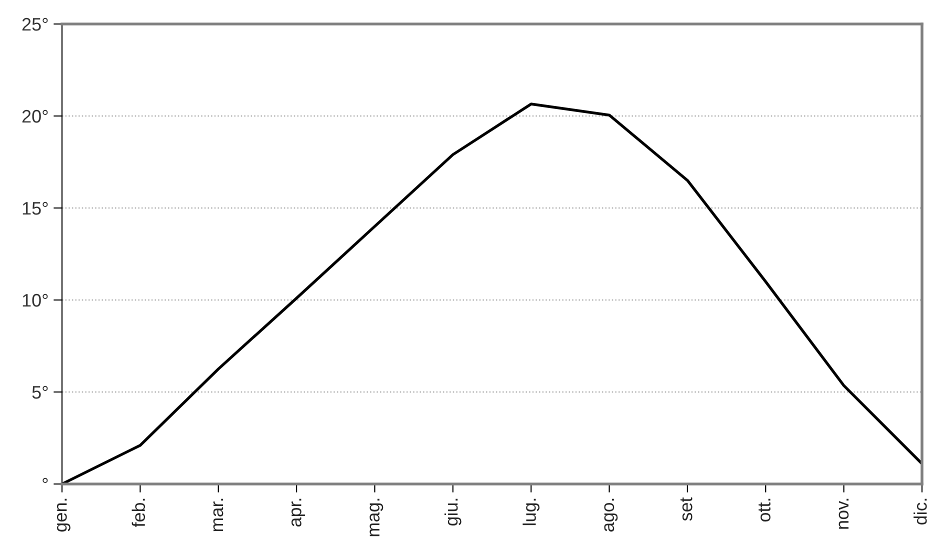 The height and width of the screenshot is (549, 935). Describe the element at coordinates (686, 509) in the screenshot. I see `x-tick-label: set` at that location.